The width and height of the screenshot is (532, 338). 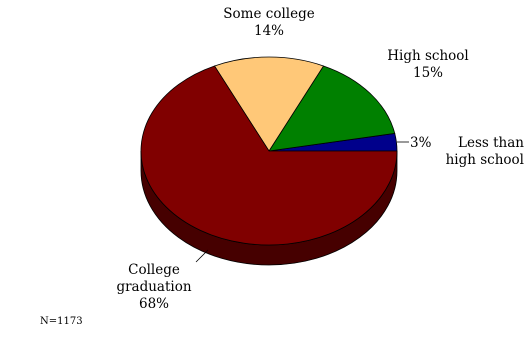 I want to click on label-less-than-hs-value: 3%, so click(x=421, y=143).